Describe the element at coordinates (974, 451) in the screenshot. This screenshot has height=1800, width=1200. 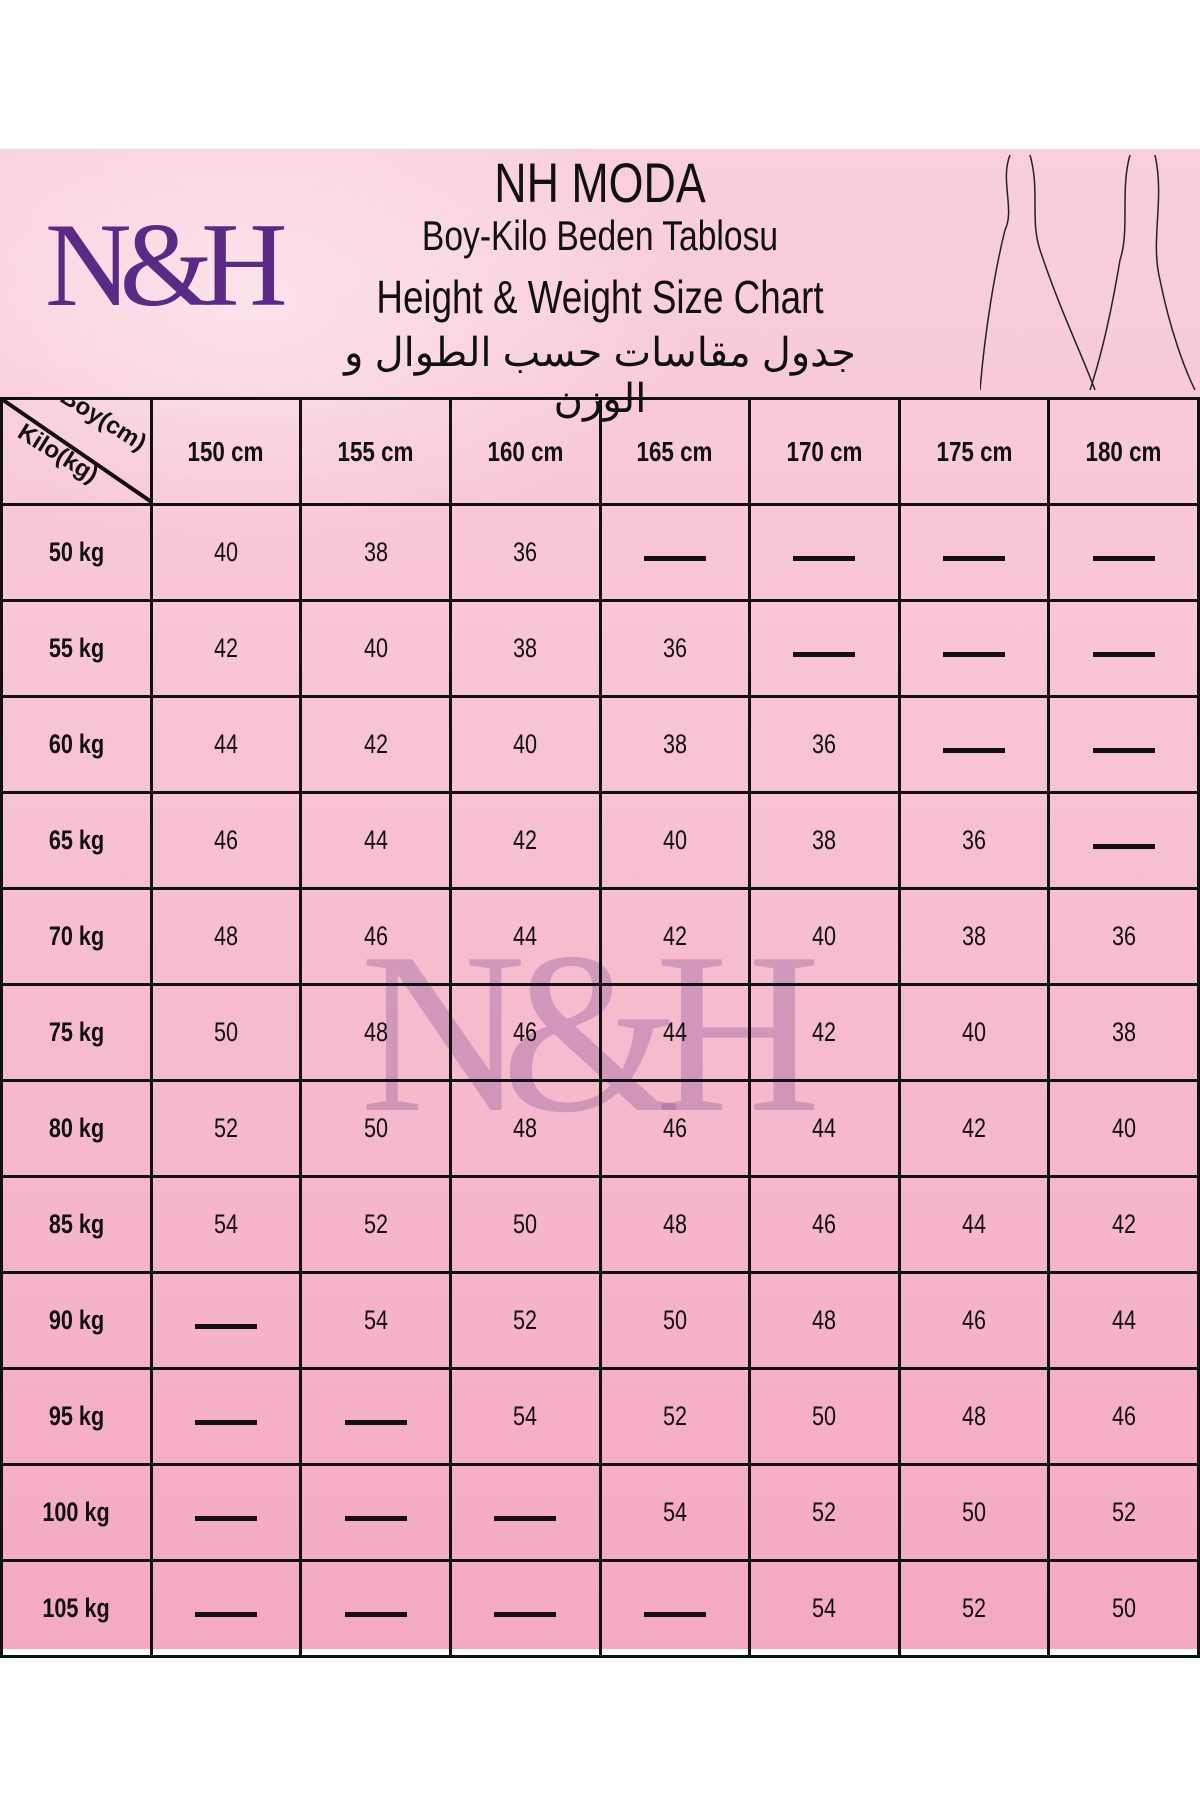
I see `column-label: 175 cm` at that location.